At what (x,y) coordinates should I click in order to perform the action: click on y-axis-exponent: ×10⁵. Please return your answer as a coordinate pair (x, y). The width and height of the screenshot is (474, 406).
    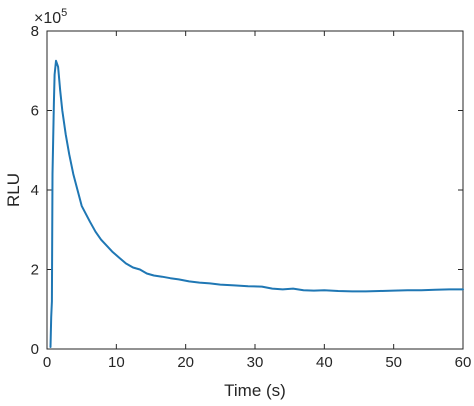
    Looking at the image, I should click on (50, 17).